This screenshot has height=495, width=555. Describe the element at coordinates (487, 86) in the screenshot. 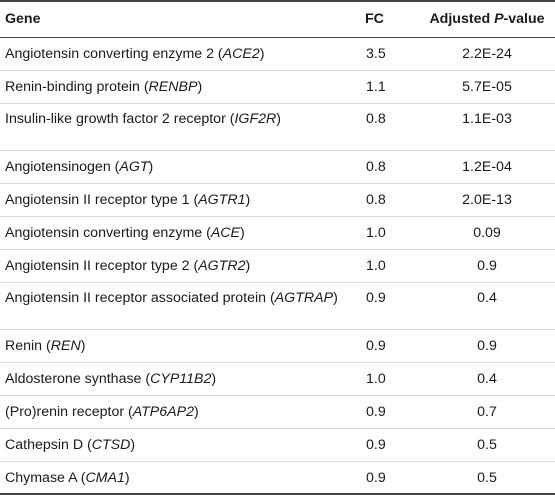

I see `p-value-cell: 5.7E-05` at that location.